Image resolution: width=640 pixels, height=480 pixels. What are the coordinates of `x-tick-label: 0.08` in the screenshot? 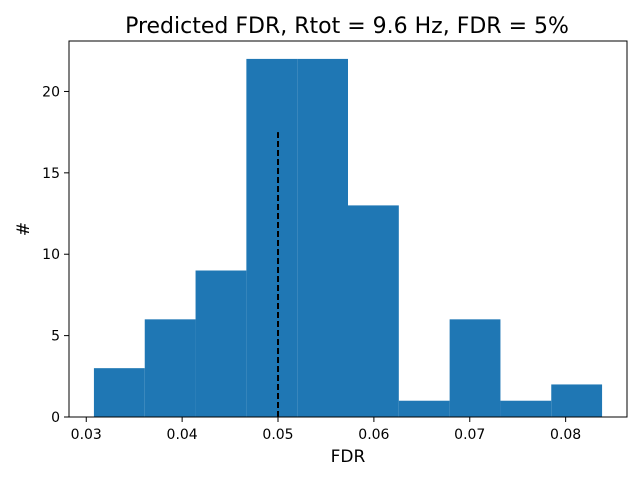 It's located at (565, 435).